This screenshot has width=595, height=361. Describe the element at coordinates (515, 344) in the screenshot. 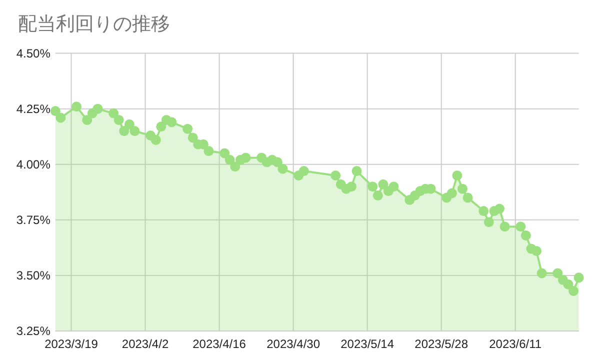

I see `x-tick-label: 2023/6/11` at that location.